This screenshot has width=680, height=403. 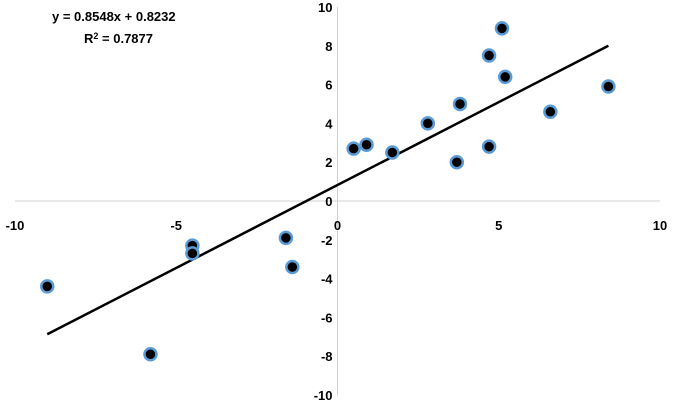 What do you see at coordinates (498, 225) in the screenshot?
I see `x-tick-label: 5` at bounding box center [498, 225].